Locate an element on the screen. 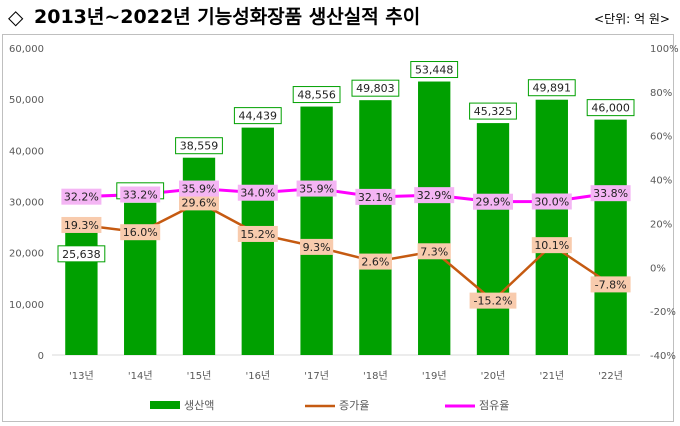 The width and height of the screenshot is (680, 426). x-tick-label: '21년 is located at coordinates (551, 376).